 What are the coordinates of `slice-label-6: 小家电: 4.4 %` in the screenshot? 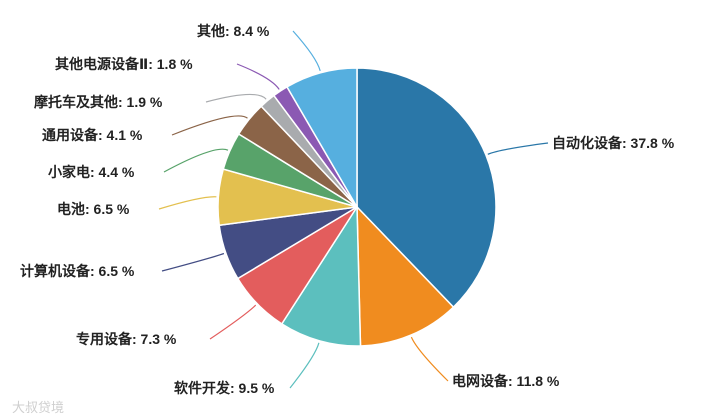 It's located at (91, 172).